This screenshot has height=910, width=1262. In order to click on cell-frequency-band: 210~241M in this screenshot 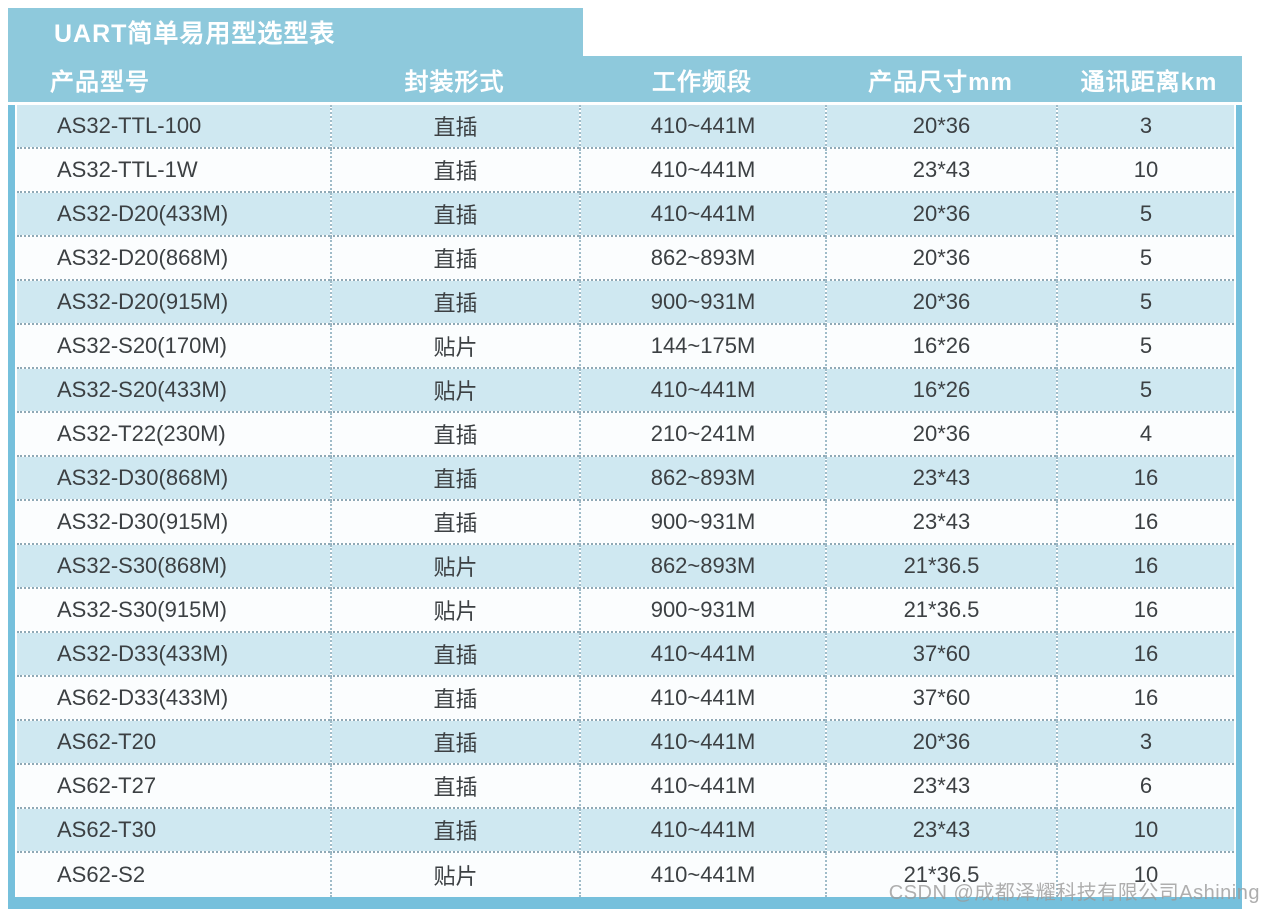, I will do `click(702, 435)`.